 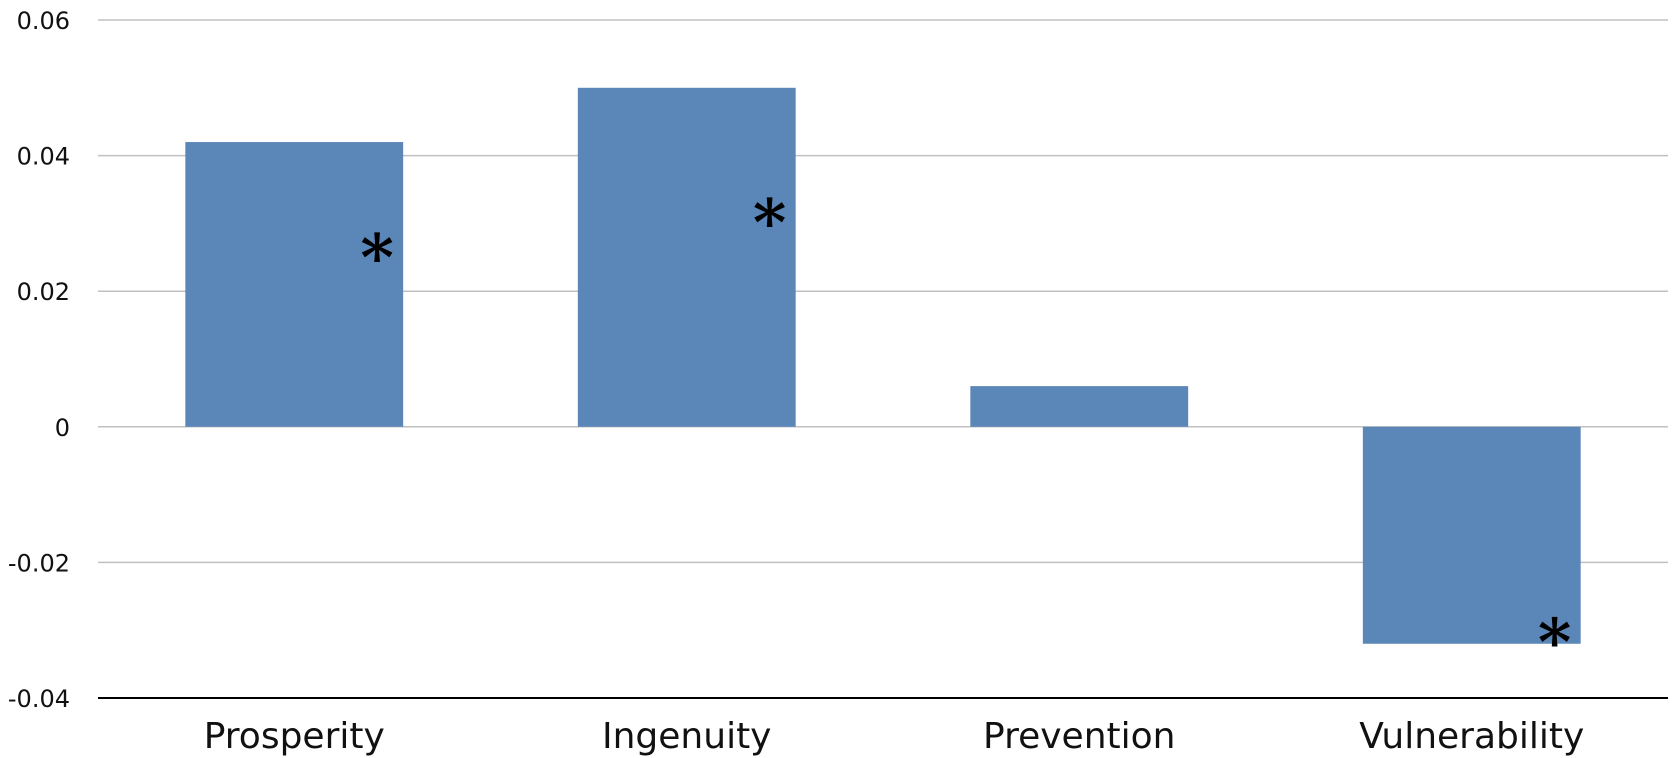 What do you see at coordinates (39, 699) in the screenshot?
I see `y-tick-label: -0.04` at bounding box center [39, 699].